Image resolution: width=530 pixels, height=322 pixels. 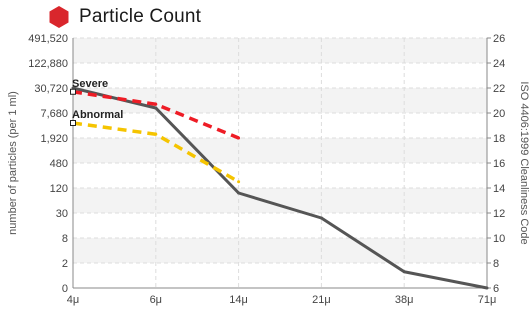 I want to click on y-axis-title: number of particles (per 1 ml), so click(x=13, y=163).